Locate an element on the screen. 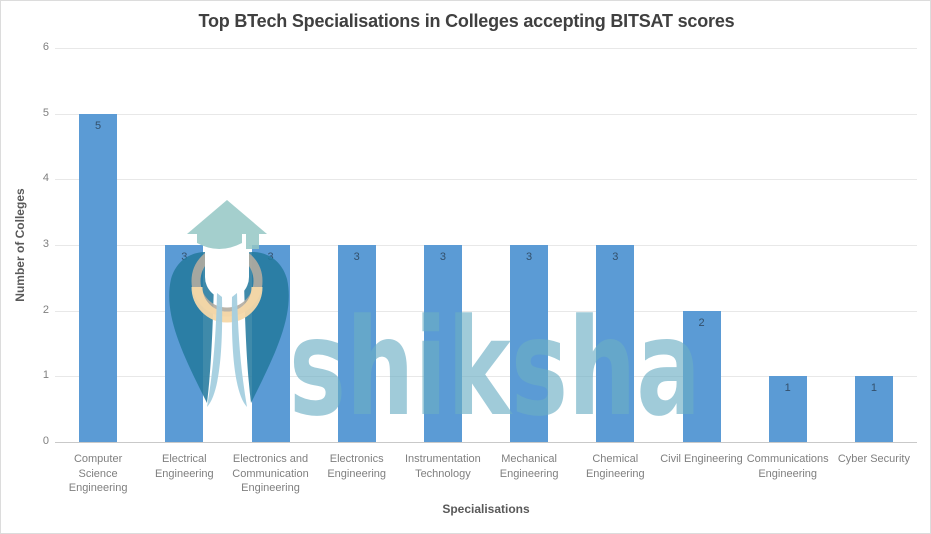 The height and width of the screenshot is (534, 931). bar-7: 2 is located at coordinates (701, 376).